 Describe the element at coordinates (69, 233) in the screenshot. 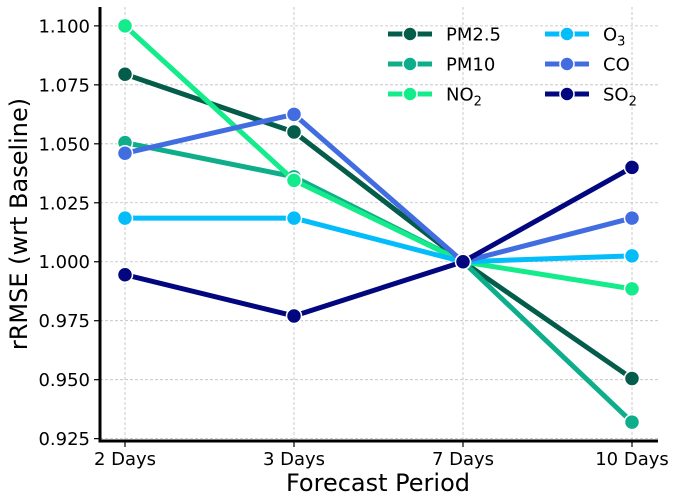

I see `y-axis-ticks: 0.925 0.950 0.975 1.000 1.025 1.050 1.075 1.100` at that location.